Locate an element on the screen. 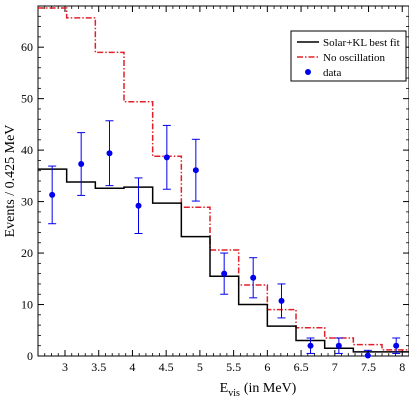 The width and height of the screenshot is (409, 409). x-tick-label: 7.5 is located at coordinates (368, 367).